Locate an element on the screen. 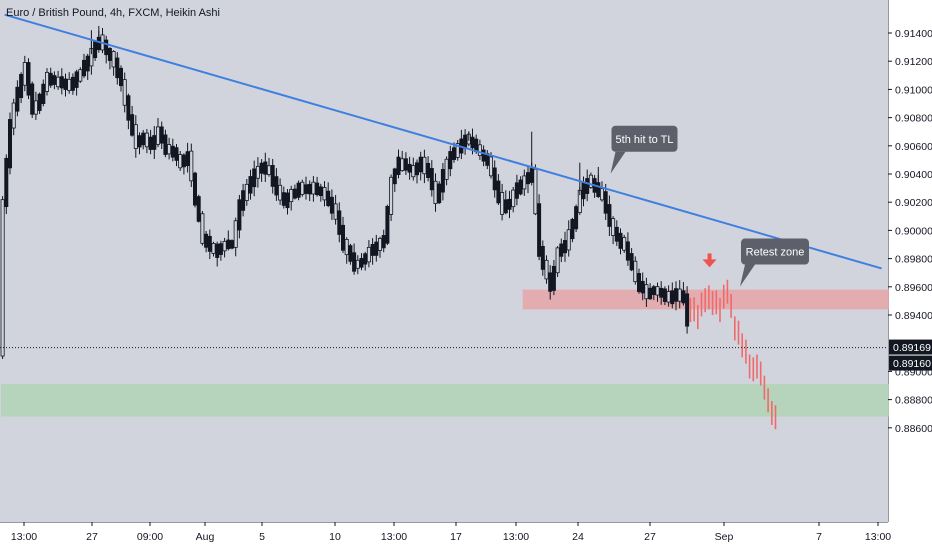 The height and width of the screenshot is (550, 932). price-tick-label: 0.90200 is located at coordinates (913, 203).